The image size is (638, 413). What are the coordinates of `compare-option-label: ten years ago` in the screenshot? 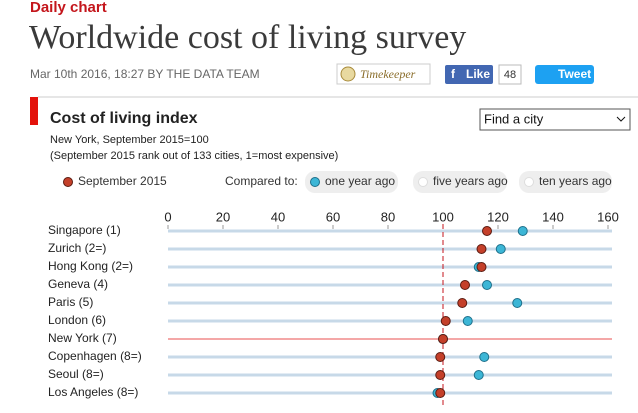 It's located at (575, 181).